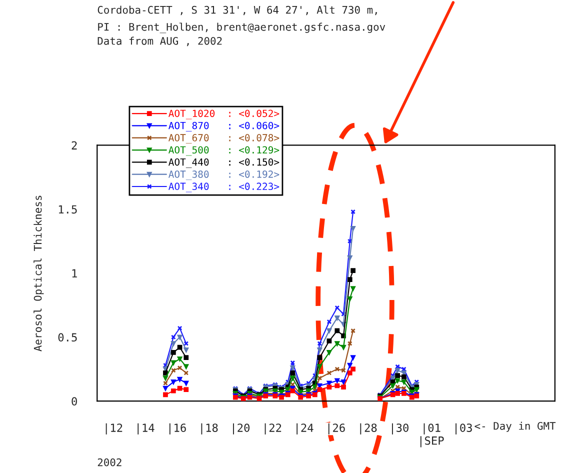 This screenshot has width=568, height=473. Describe the element at coordinates (67, 209) in the screenshot. I see `y-tick-label: 1.5` at that location.